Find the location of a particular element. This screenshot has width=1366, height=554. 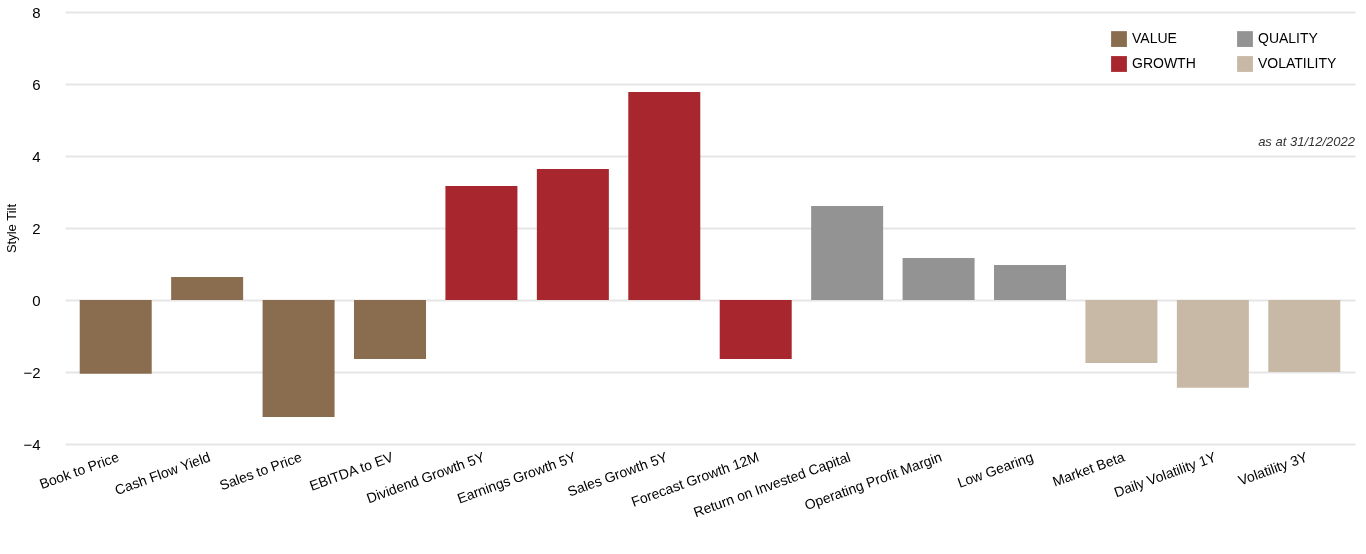

x-tick-label: Volatility 3Y is located at coordinates (1273, 468).